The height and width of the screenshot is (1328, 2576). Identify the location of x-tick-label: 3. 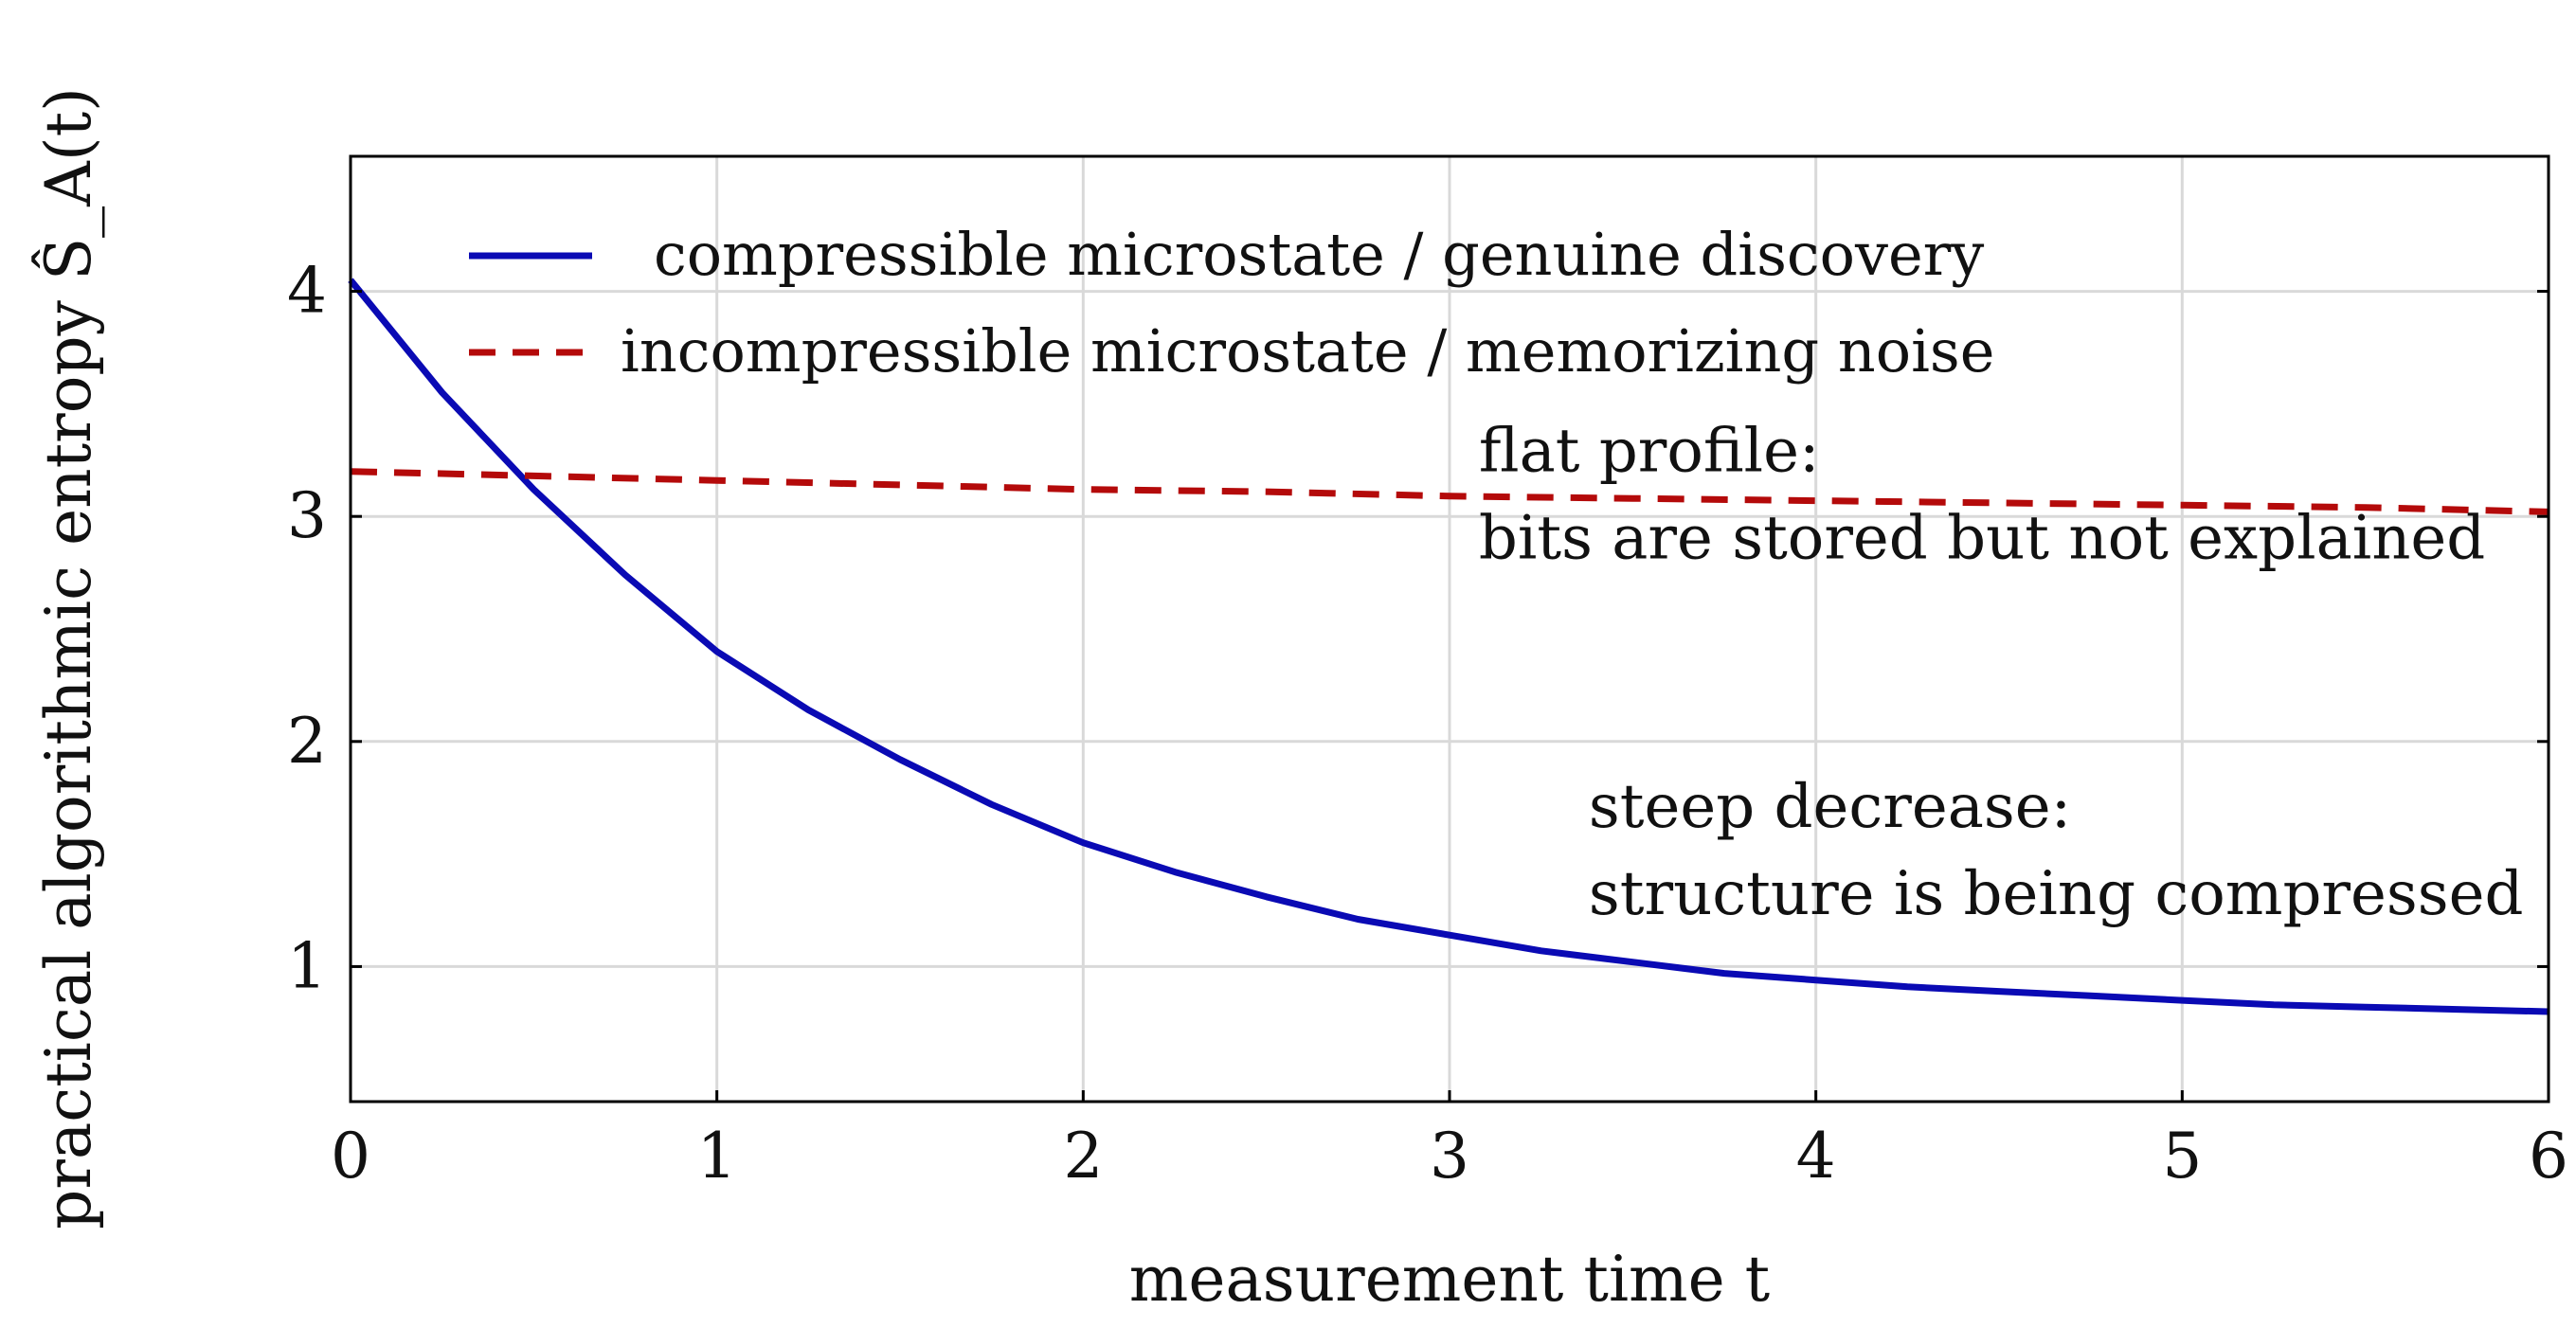
(1449, 1156).